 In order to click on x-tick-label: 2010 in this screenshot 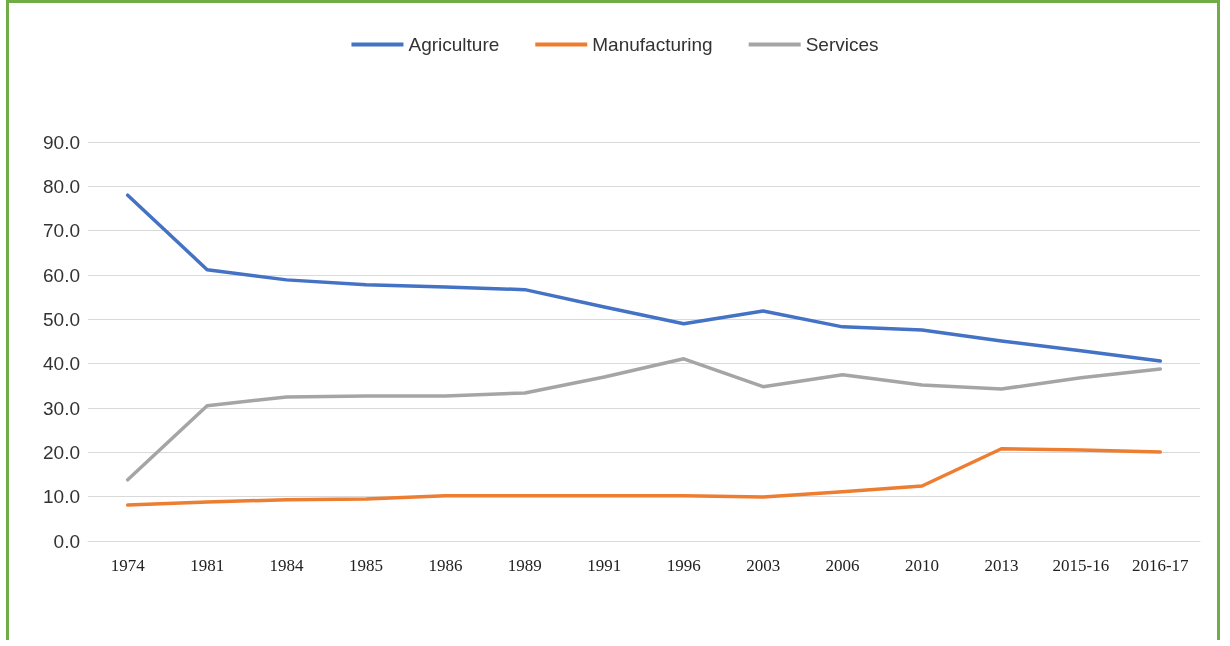, I will do `click(922, 565)`.